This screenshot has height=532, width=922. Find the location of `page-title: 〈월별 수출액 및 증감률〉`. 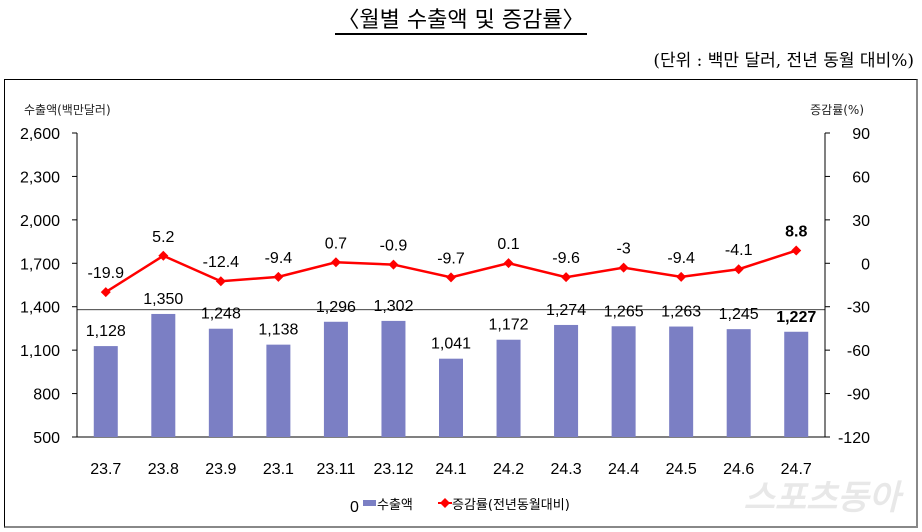

page-title: 〈월별 수출액 및 증감률〉 is located at coordinates (461, 18).